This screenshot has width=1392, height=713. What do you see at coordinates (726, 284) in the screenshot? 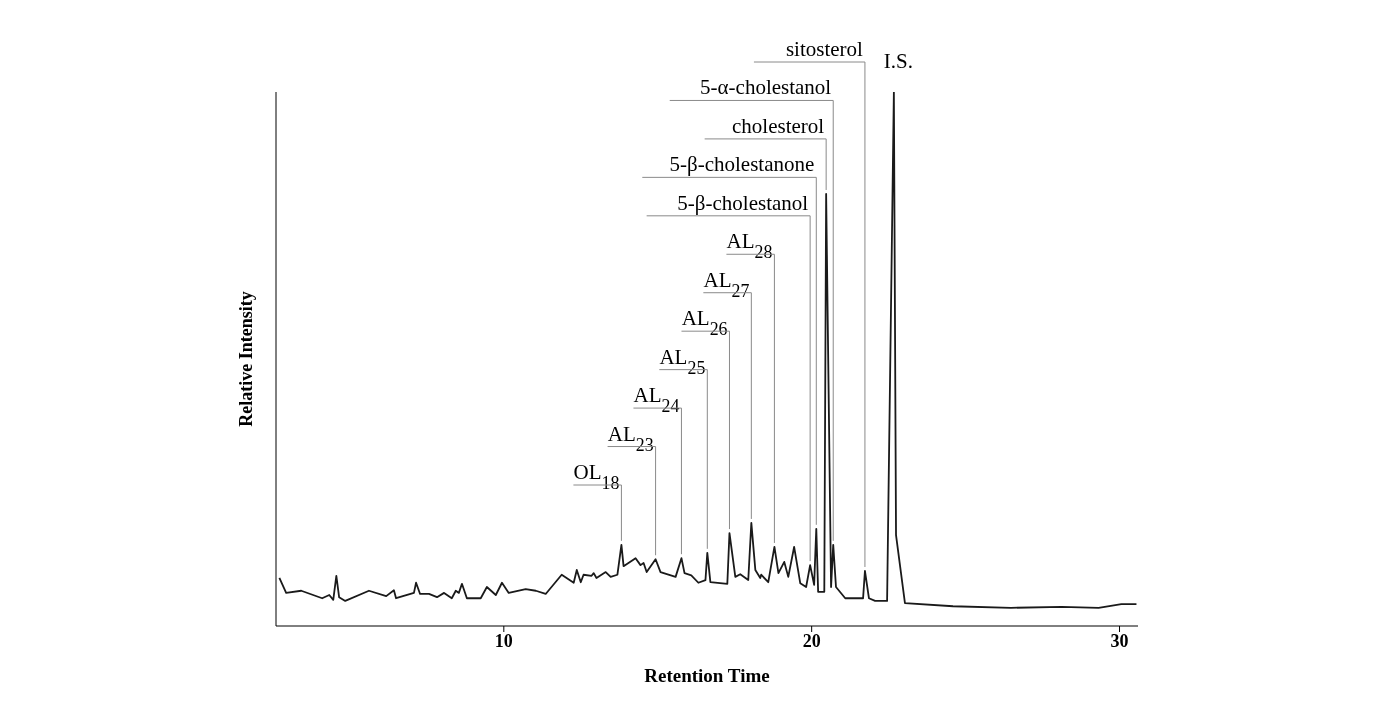
I see `annotation: AL$_{27}$` at bounding box center [726, 284].